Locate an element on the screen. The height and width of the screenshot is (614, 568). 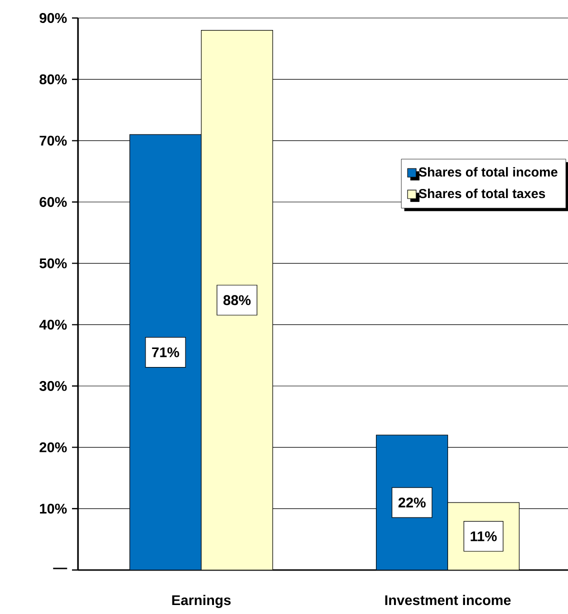
data-label: 71% is located at coordinates (166, 352).